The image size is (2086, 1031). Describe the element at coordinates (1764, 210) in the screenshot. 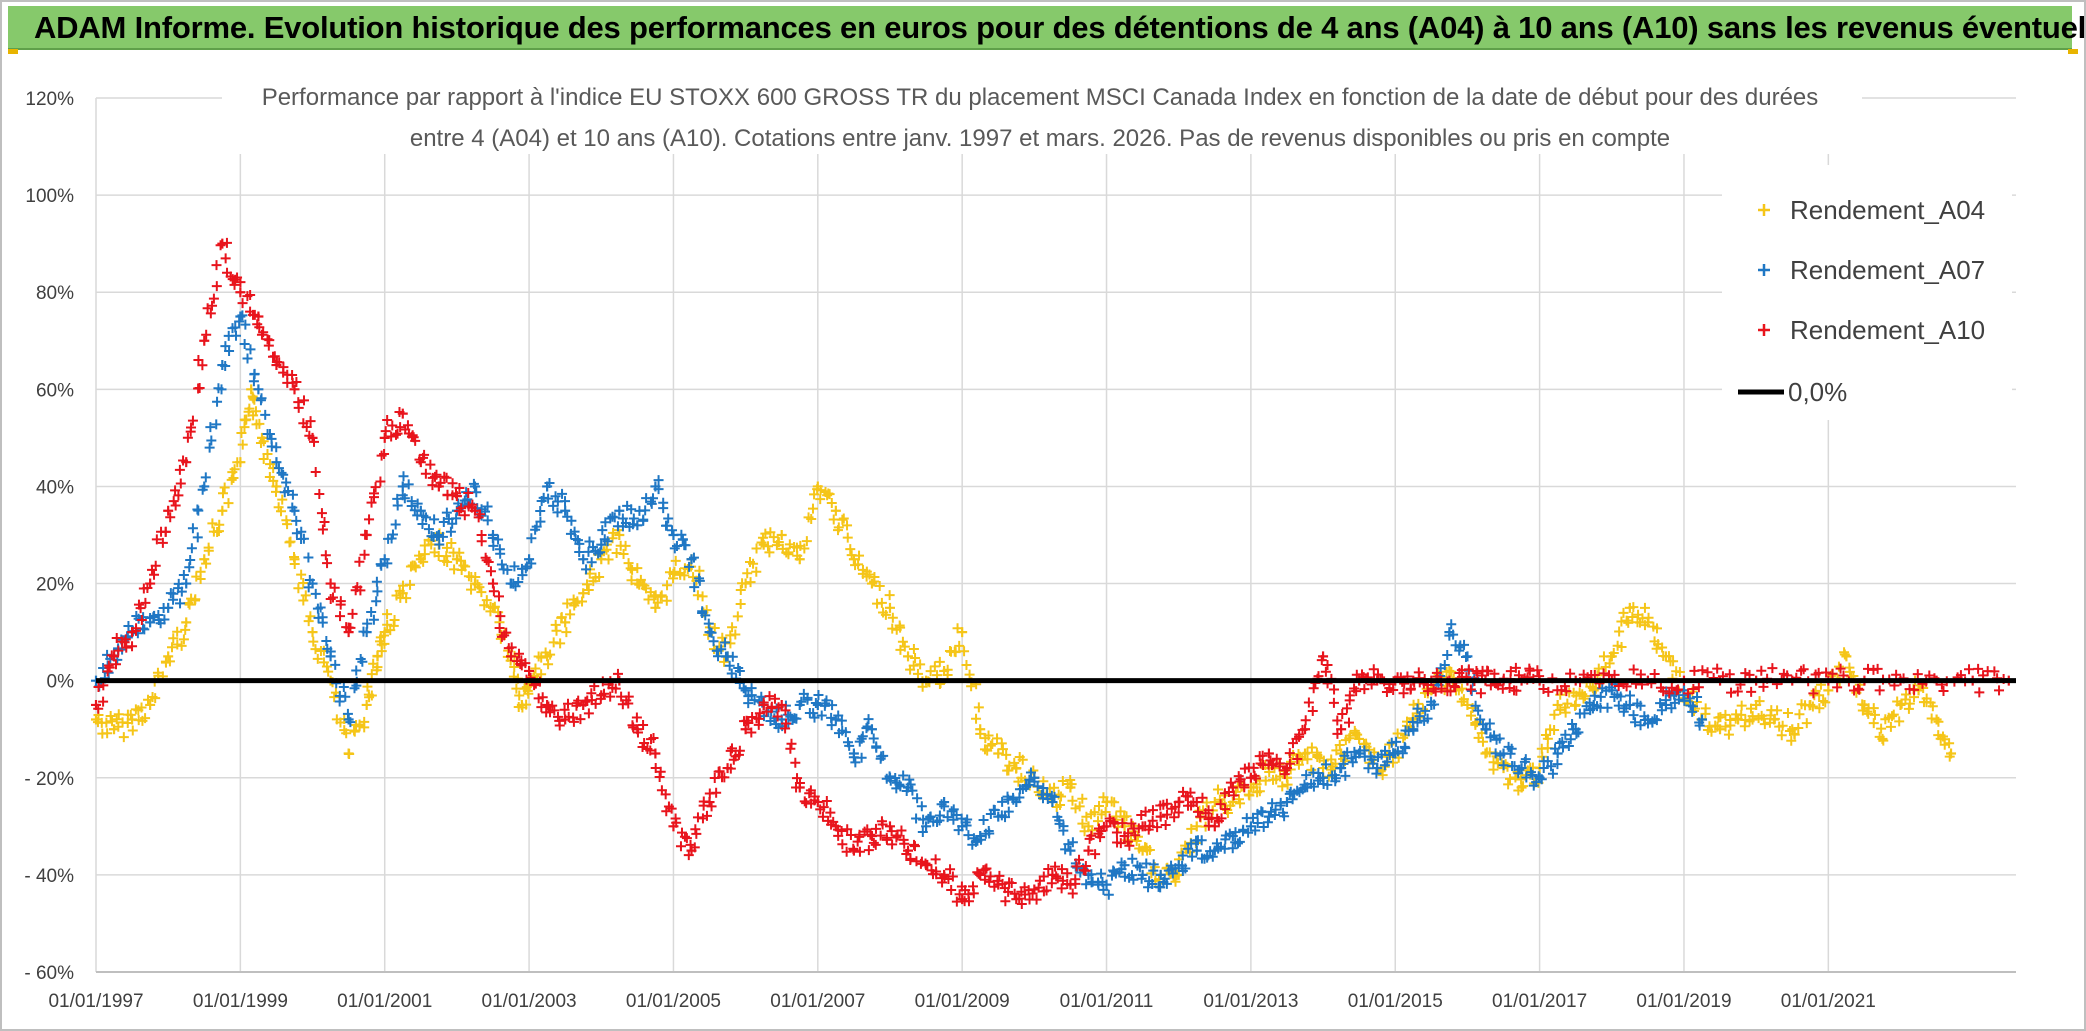

I see `legend-marker` at that location.